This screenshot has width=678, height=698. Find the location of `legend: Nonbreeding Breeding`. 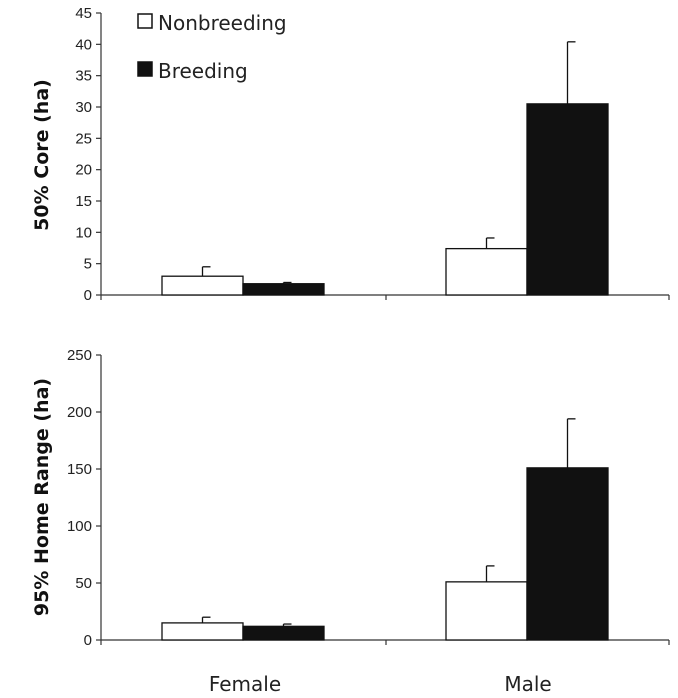

legend: Nonbreeding Breeding is located at coordinates (212, 47).